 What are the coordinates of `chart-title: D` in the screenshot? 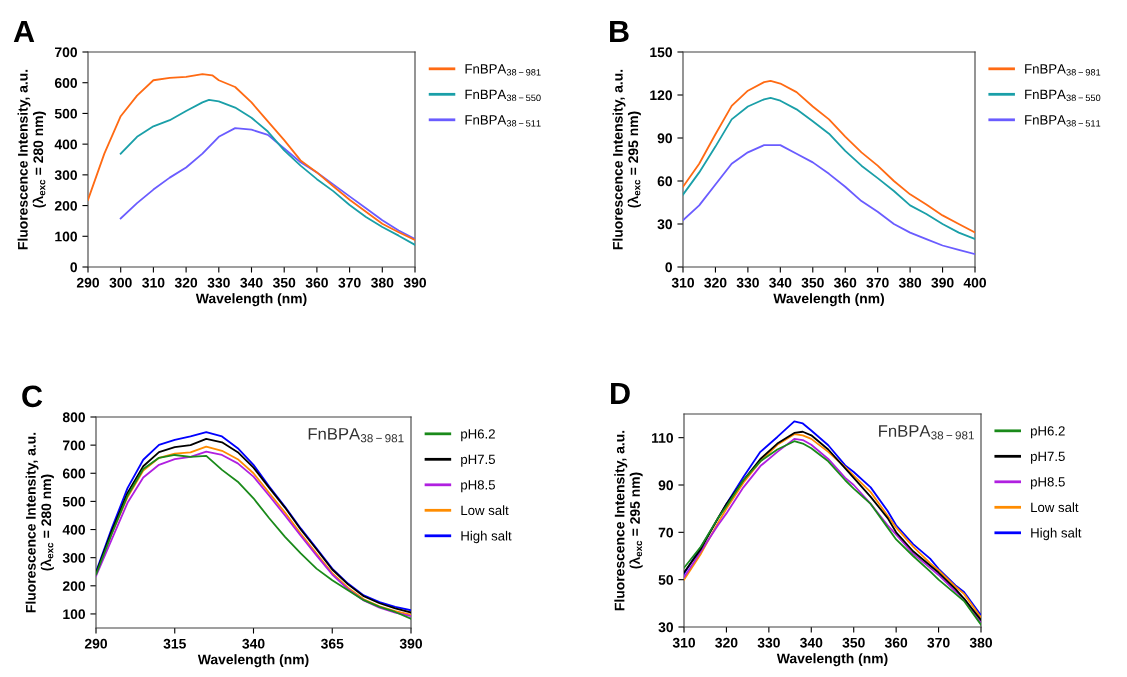 It's located at (620, 393).